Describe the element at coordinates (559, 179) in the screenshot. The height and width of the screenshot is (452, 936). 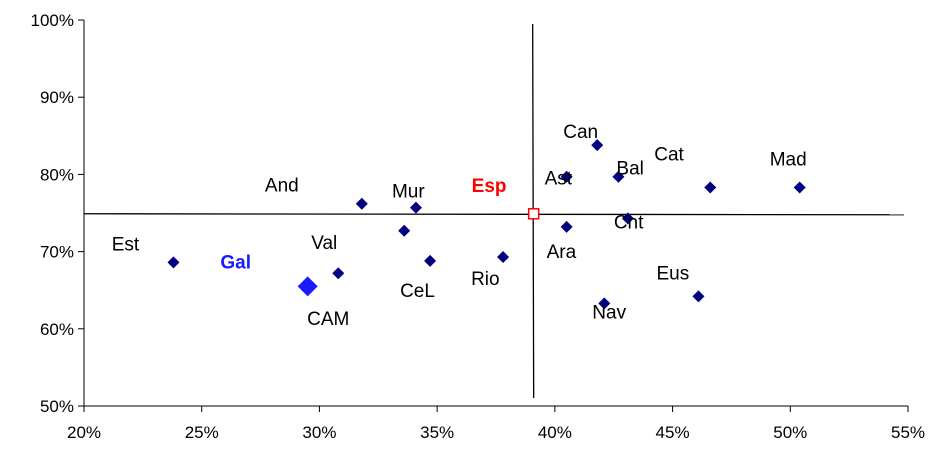
I see `point-label: Ast` at that location.